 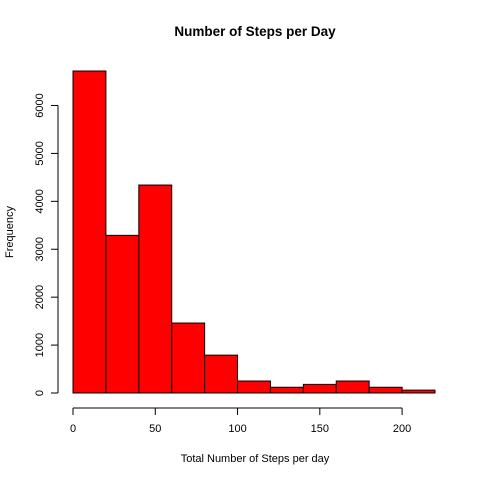 What do you see at coordinates (73, 429) in the screenshot?
I see `x-tick-label: 0` at bounding box center [73, 429].